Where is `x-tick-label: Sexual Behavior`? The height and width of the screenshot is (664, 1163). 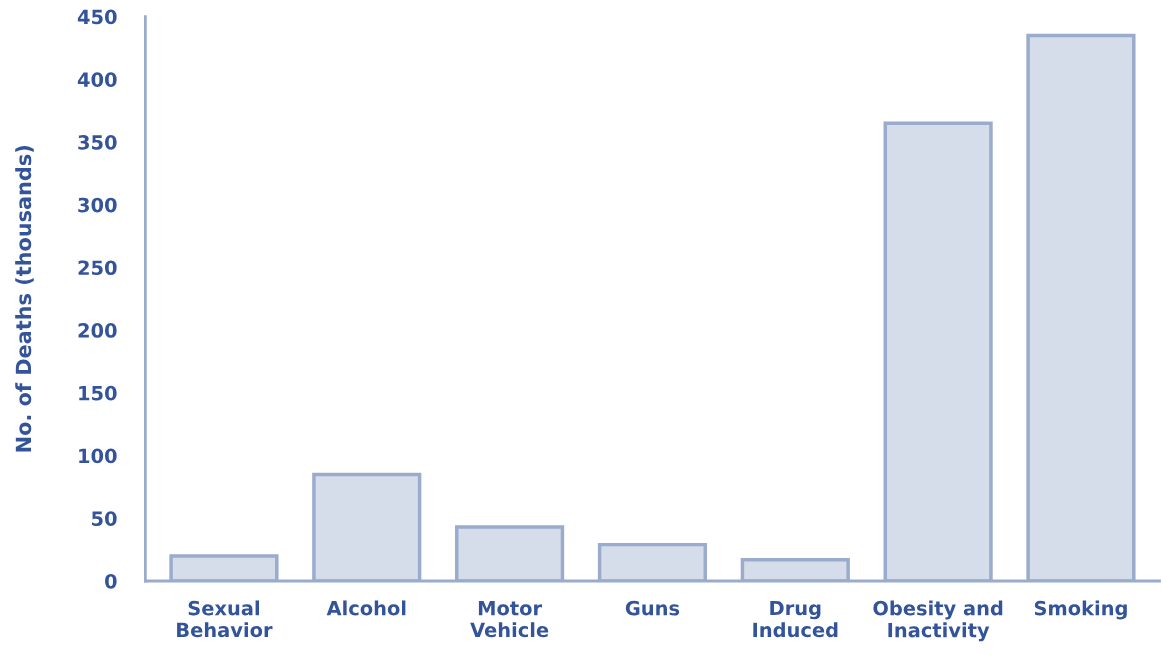 x-tick-label: Sexual Behavior is located at coordinates (225, 619).